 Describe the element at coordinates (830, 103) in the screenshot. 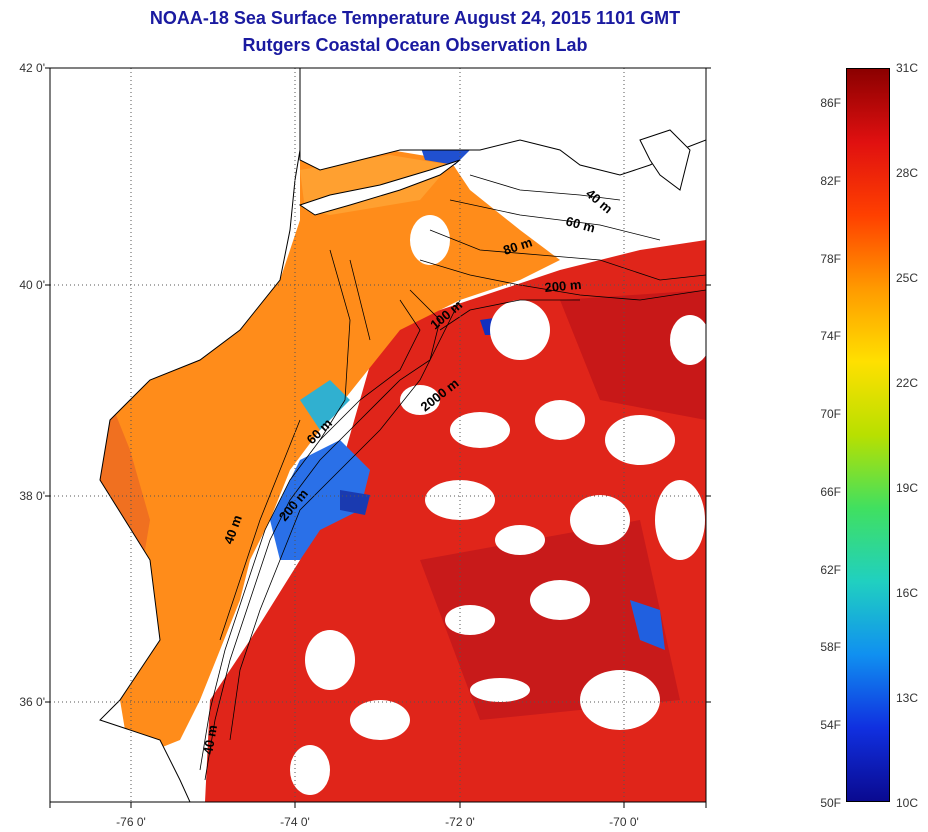

I see `colorbar-f-label: 86F` at that location.